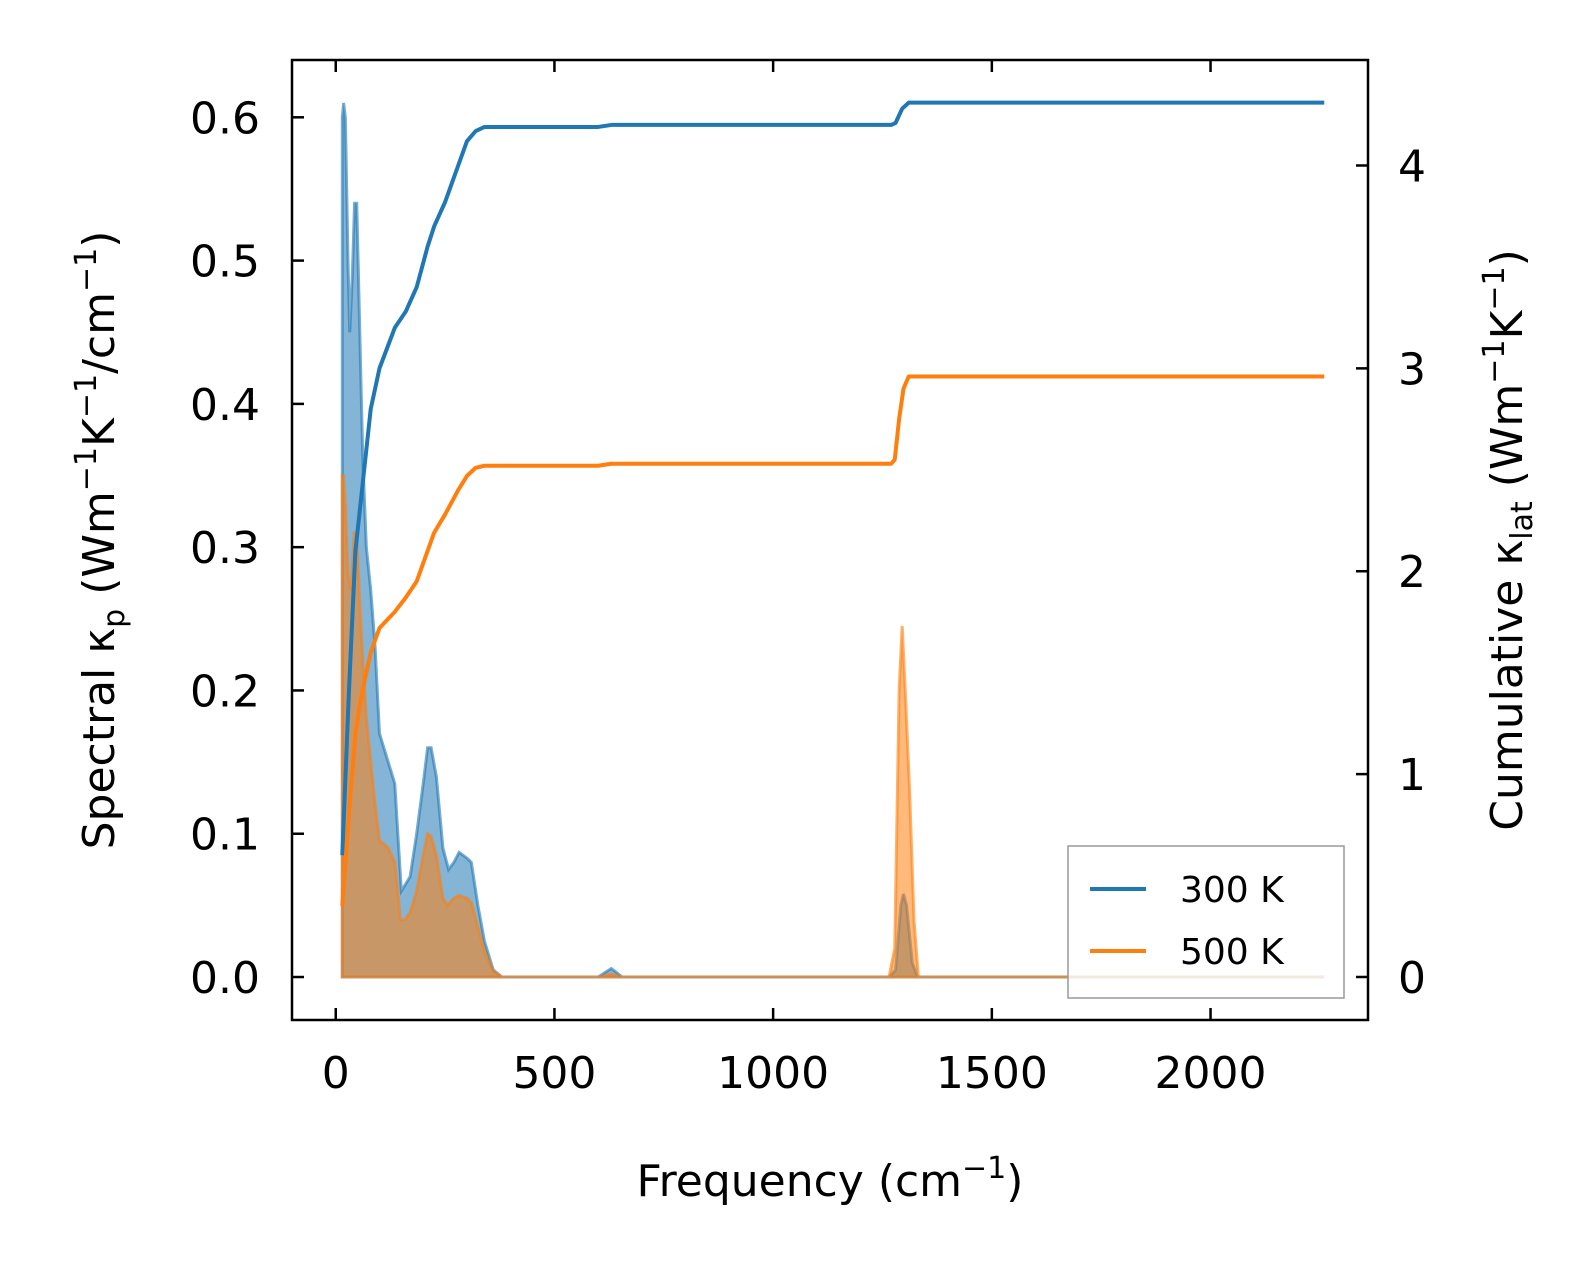  I want to click on x-axis-label: Frequency (cm−1), so click(830, 1179).